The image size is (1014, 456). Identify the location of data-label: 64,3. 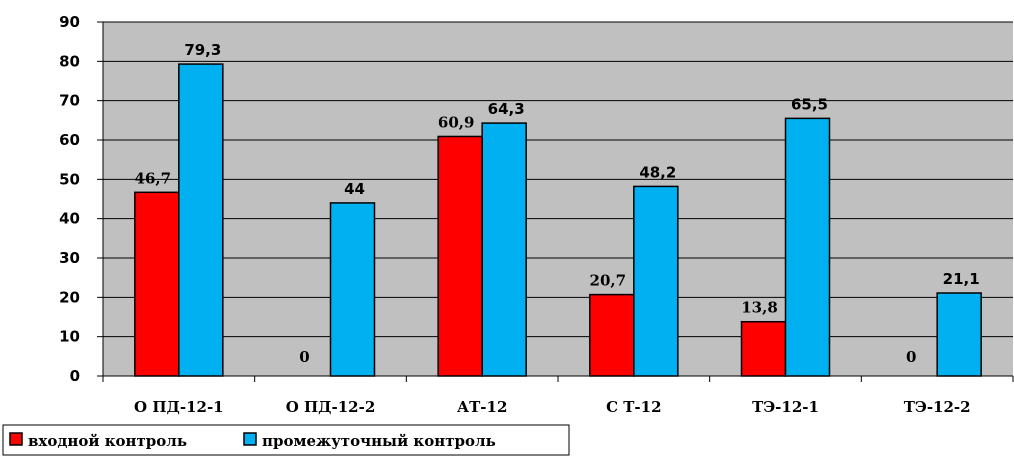
(506, 109).